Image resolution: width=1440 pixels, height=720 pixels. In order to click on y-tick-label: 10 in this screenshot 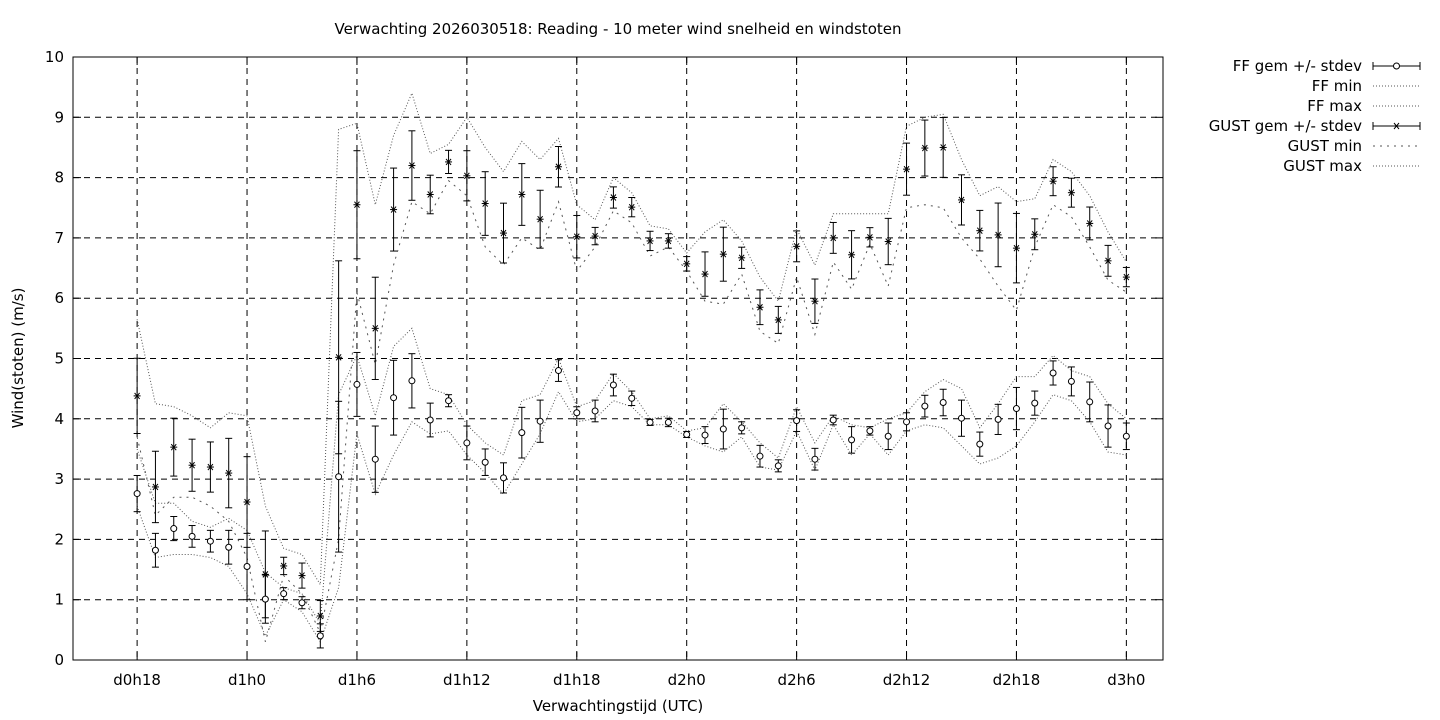, I will do `click(54, 57)`.